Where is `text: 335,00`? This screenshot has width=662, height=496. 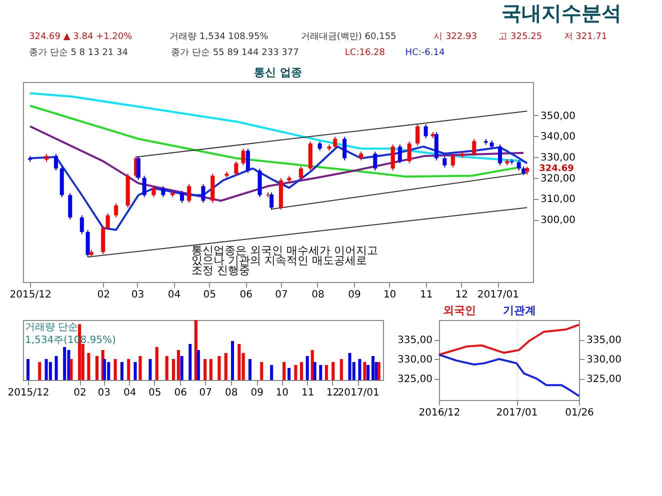 text: 335,00 is located at coordinates (415, 340).